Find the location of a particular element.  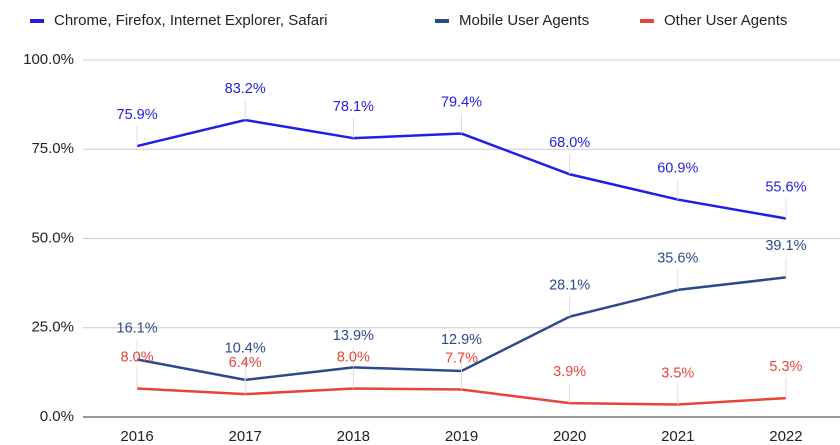

y-tick-label: 0.0% is located at coordinates (57, 416).